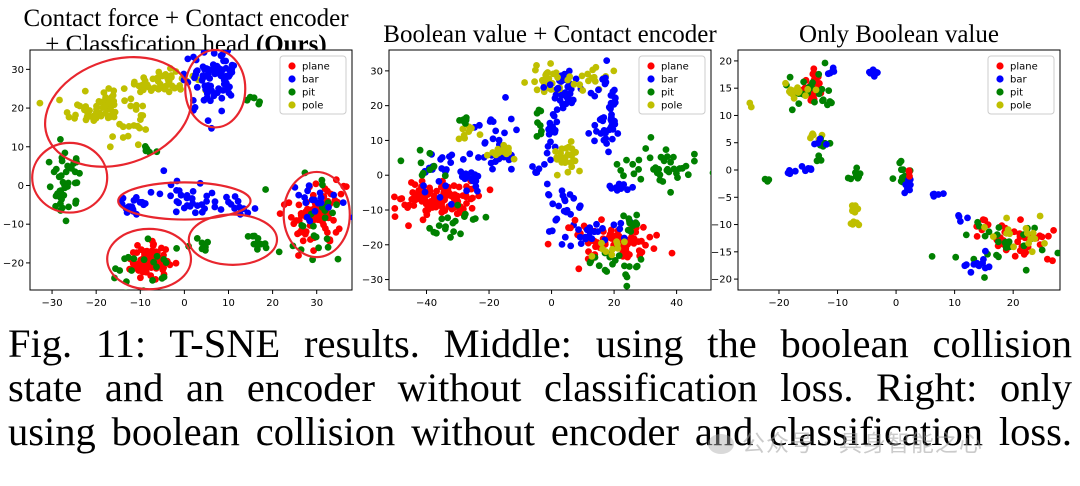 This screenshot has height=486, width=1080. Describe the element at coordinates (1018, 80) in the screenshot. I see `legend-label-bar: bar` at that location.